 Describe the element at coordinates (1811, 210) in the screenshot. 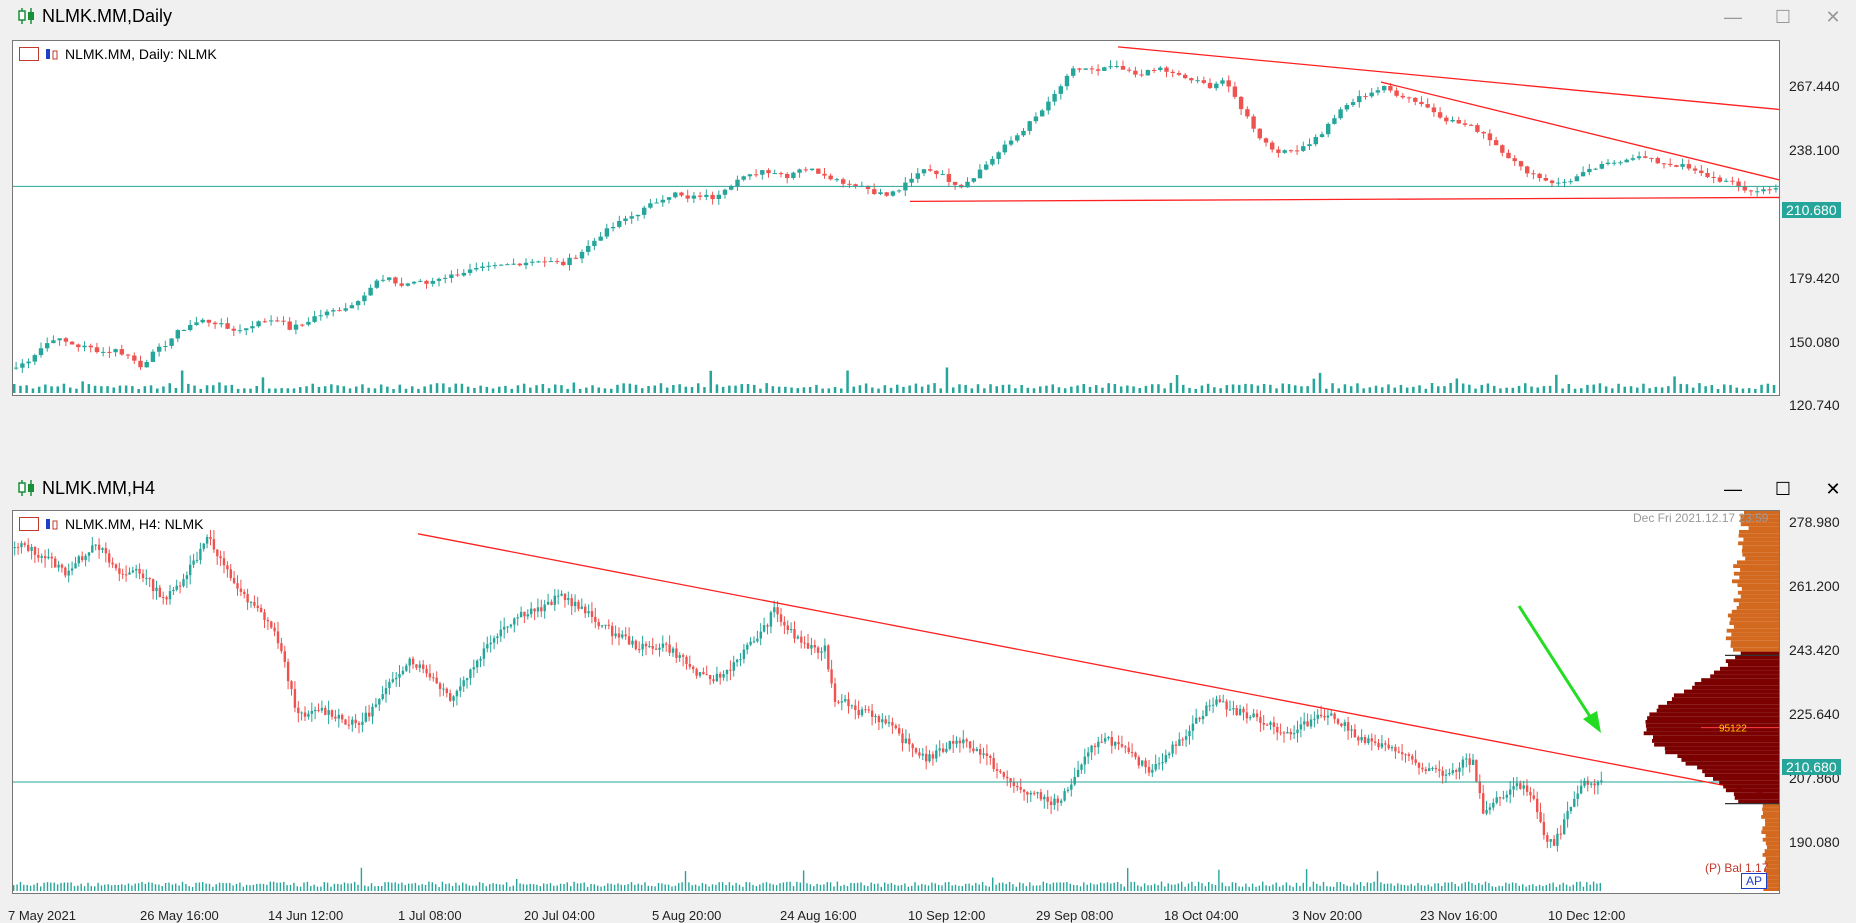

I see `daily-current-price-tag: 210.680` at that location.